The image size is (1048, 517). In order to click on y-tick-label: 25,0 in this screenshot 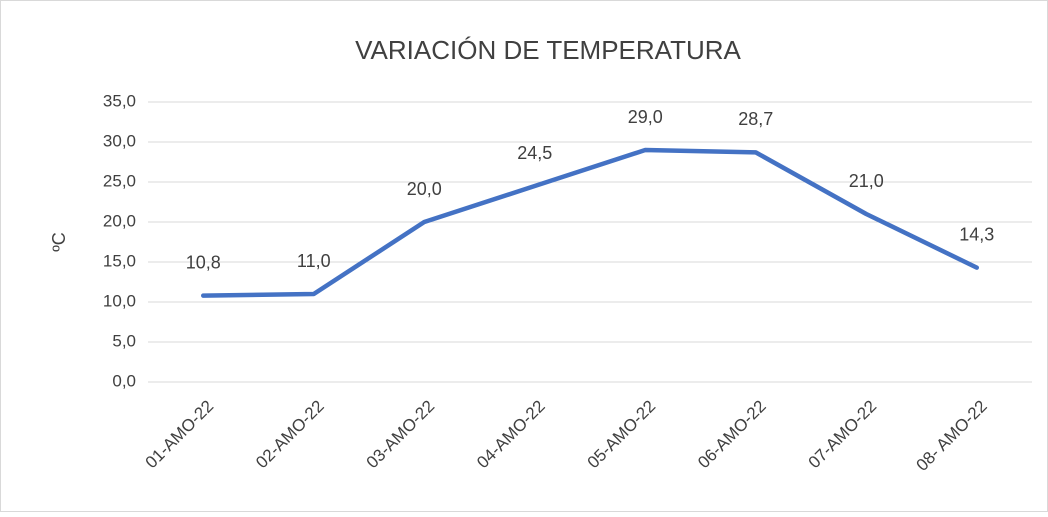, I will do `click(119, 180)`.